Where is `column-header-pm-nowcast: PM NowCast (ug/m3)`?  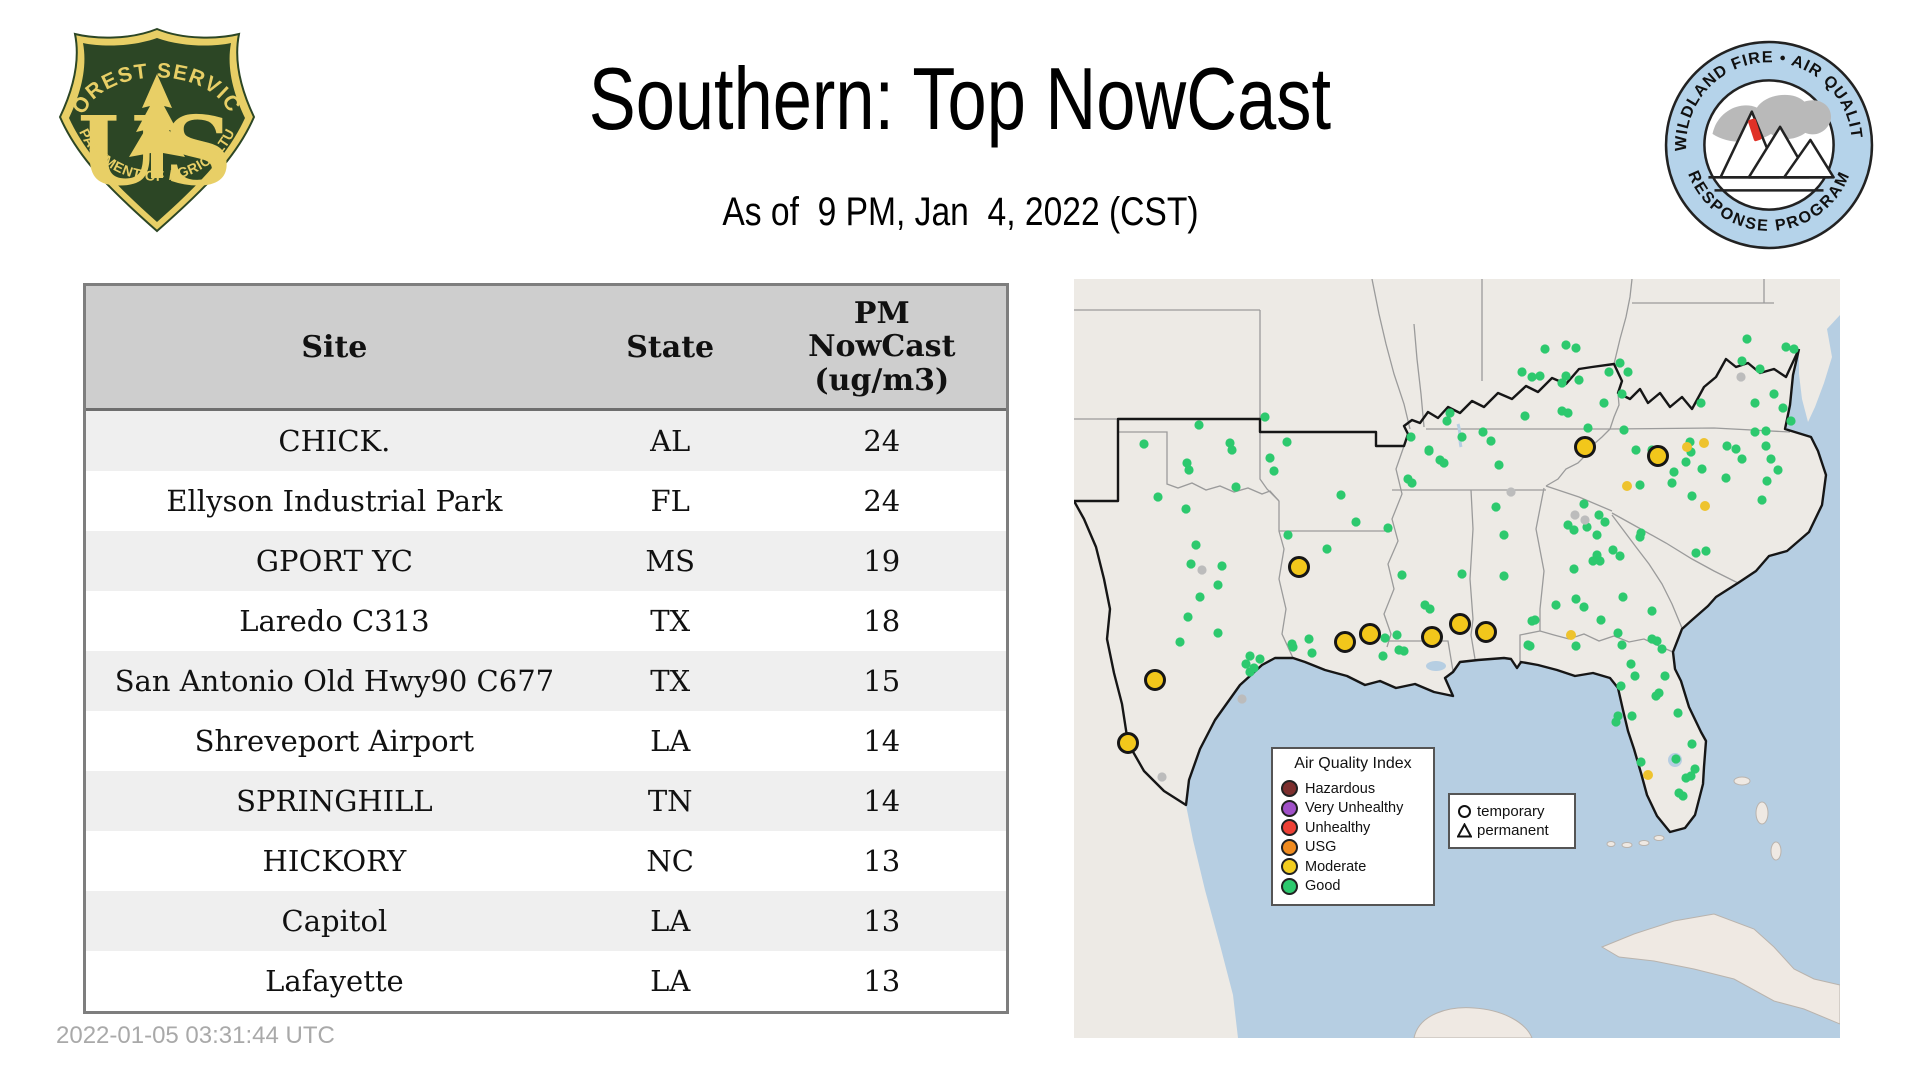 column-header-pm-nowcast: PM NowCast (ug/m3) is located at coordinates (882, 346).